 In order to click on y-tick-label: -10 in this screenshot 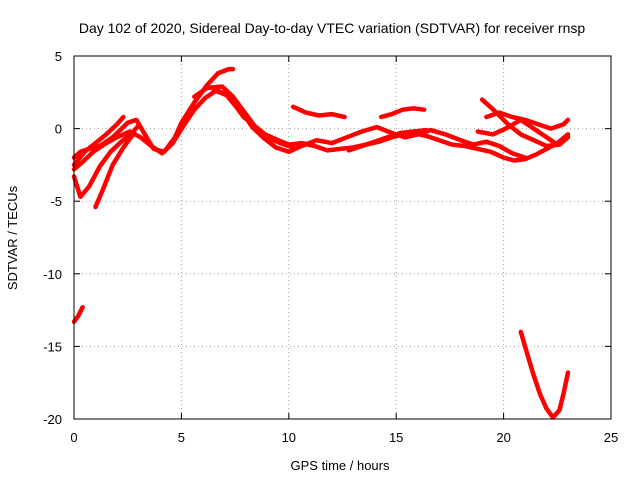, I will do `click(52, 274)`.